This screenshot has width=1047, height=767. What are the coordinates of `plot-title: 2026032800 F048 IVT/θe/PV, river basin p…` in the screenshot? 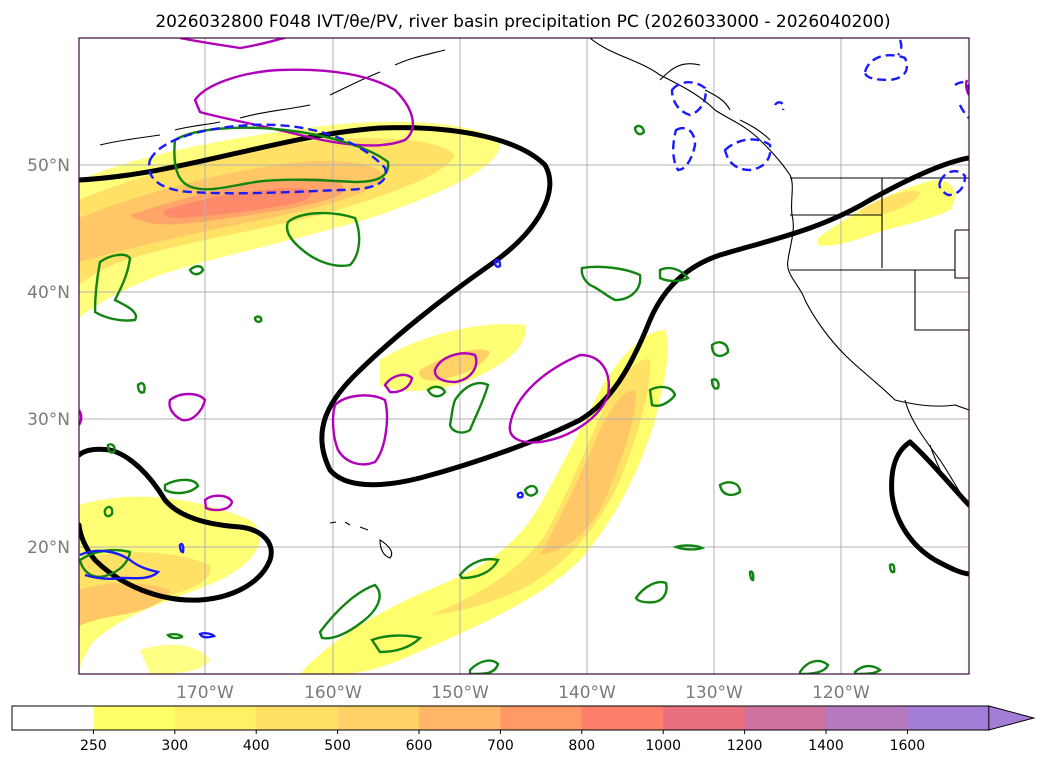 It's located at (522, 22).